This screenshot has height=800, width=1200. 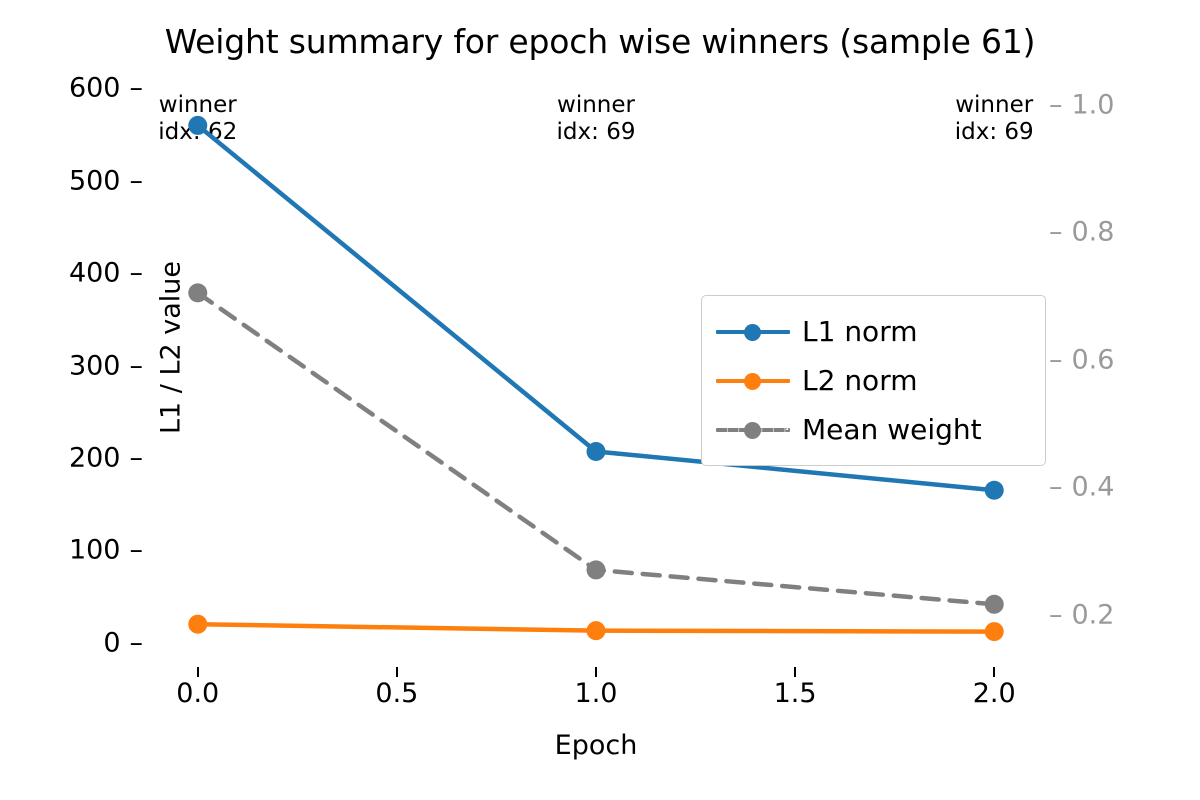 What do you see at coordinates (753, 381) in the screenshot?
I see `legend-marker-l2-norm` at bounding box center [753, 381].